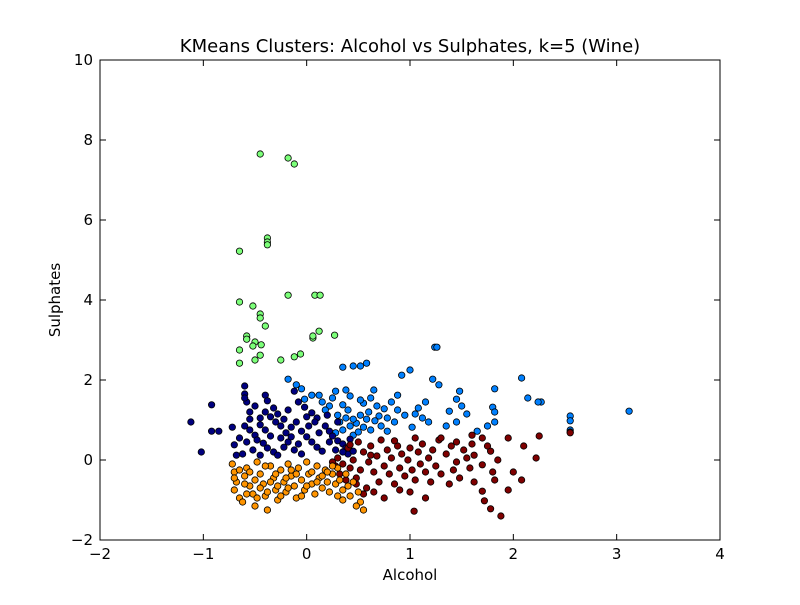 The height and width of the screenshot is (605, 800). I want to click on y-tick-label: 10, so click(83, 60).